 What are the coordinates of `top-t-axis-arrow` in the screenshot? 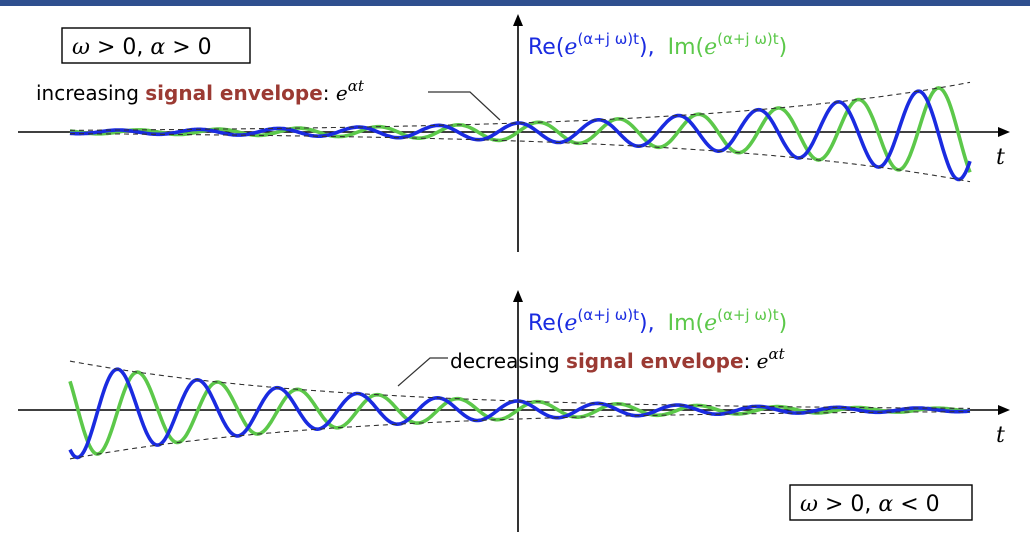 It's located at (1004, 132).